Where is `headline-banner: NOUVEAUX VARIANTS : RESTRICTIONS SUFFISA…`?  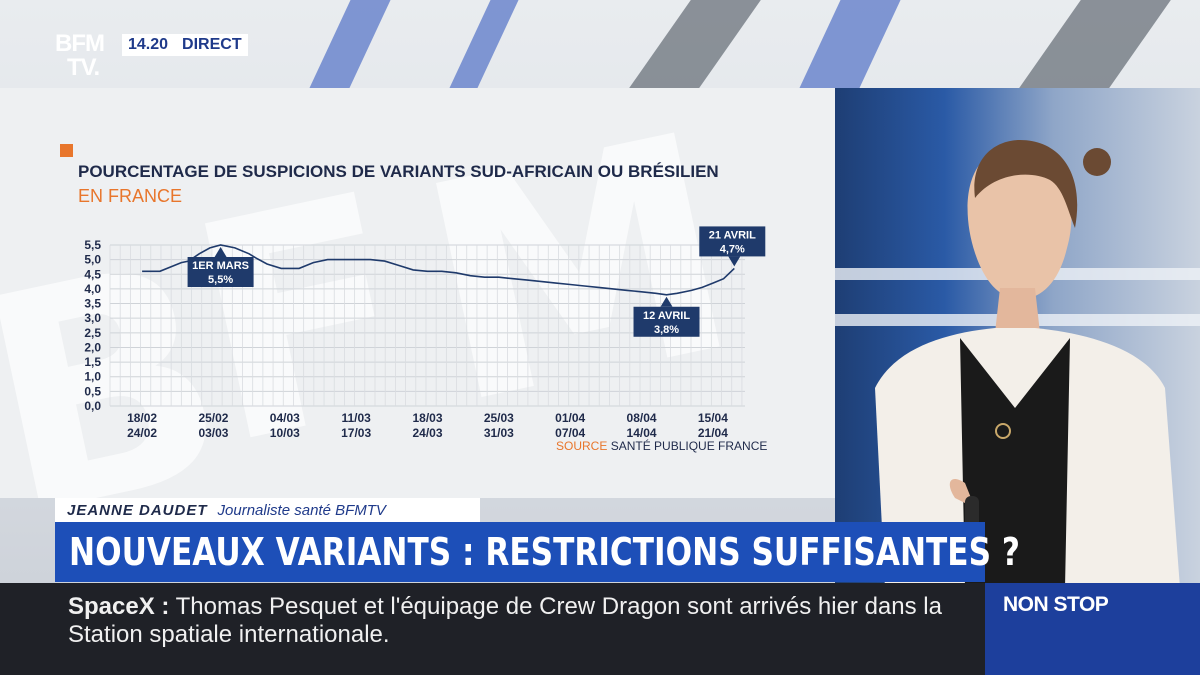
headline-banner: NOUVEAUX VARIANTS : RESTRICTIONS SUFFISA… is located at coordinates (537, 552).